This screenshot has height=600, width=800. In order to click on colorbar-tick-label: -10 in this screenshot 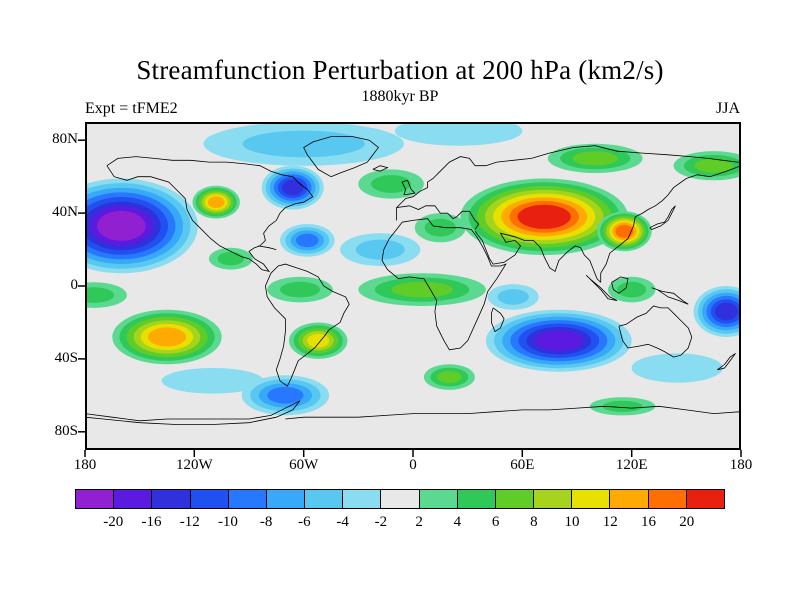, I will do `click(227, 522)`.